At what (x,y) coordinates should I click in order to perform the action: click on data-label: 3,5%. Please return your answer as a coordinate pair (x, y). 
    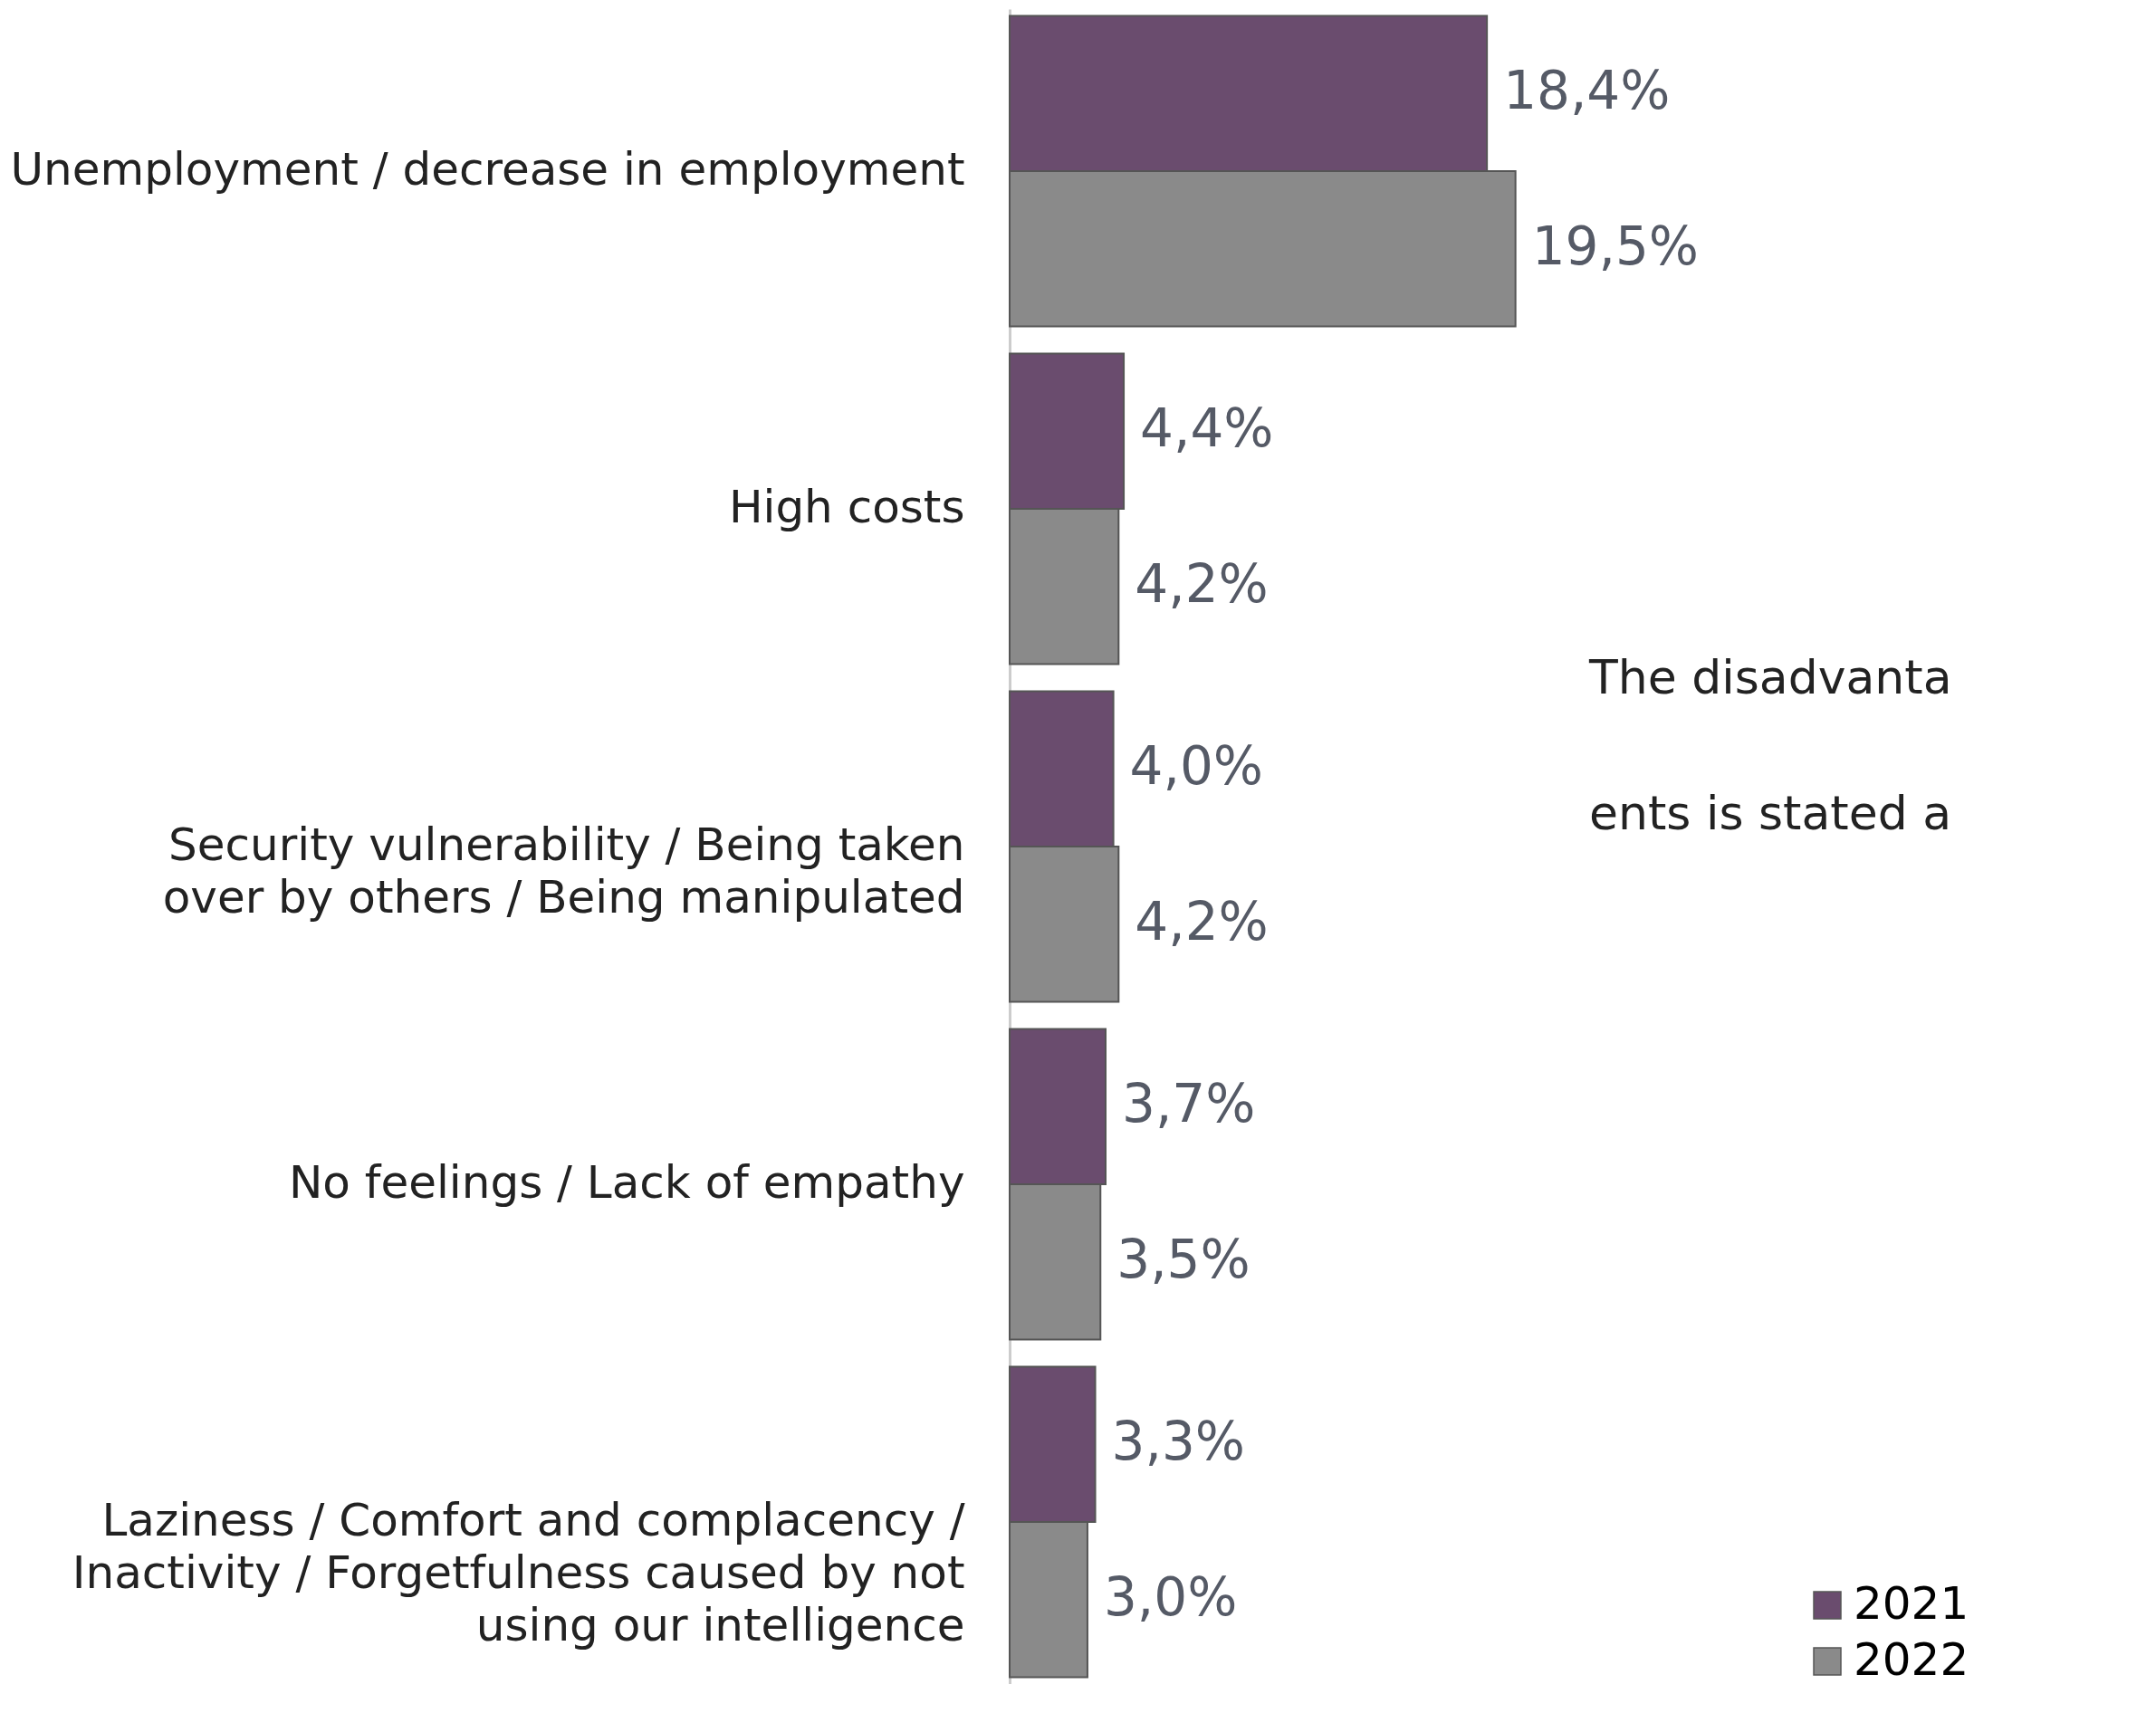
    Looking at the image, I should click on (1183, 1259).